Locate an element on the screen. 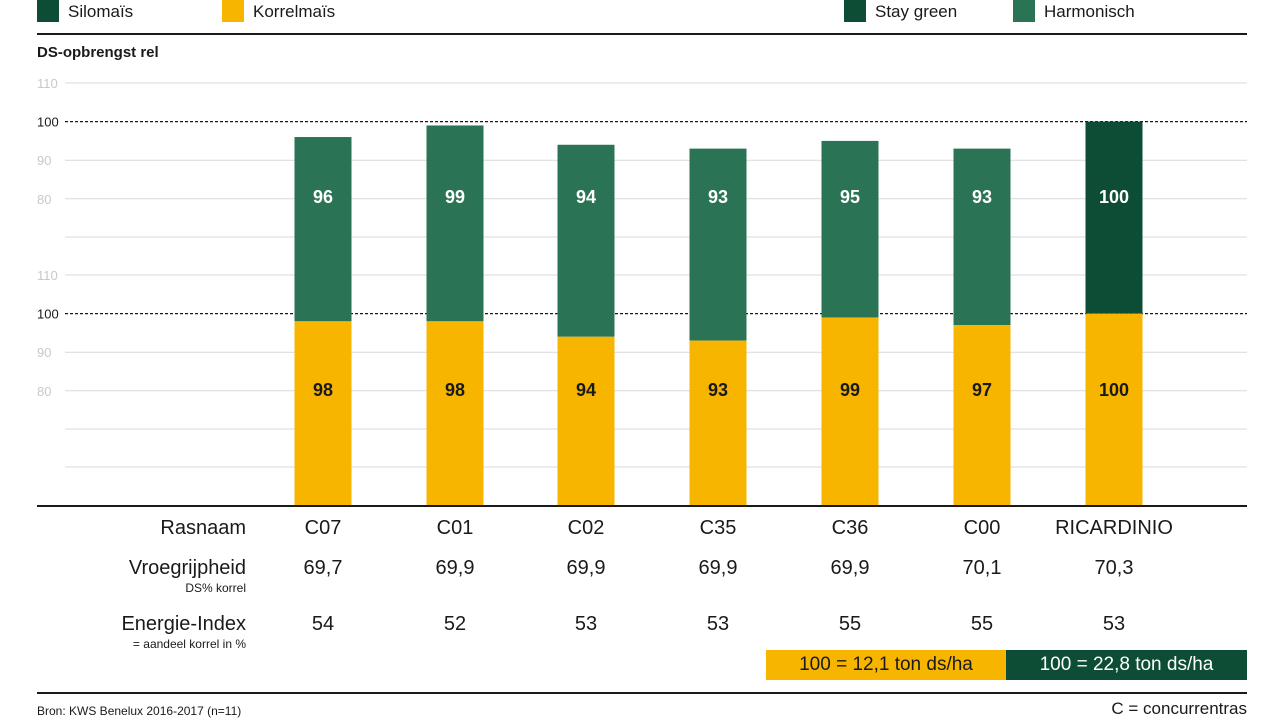 This screenshot has height=720, width=1280. table-cell-2-0: 54 is located at coordinates (323, 624).